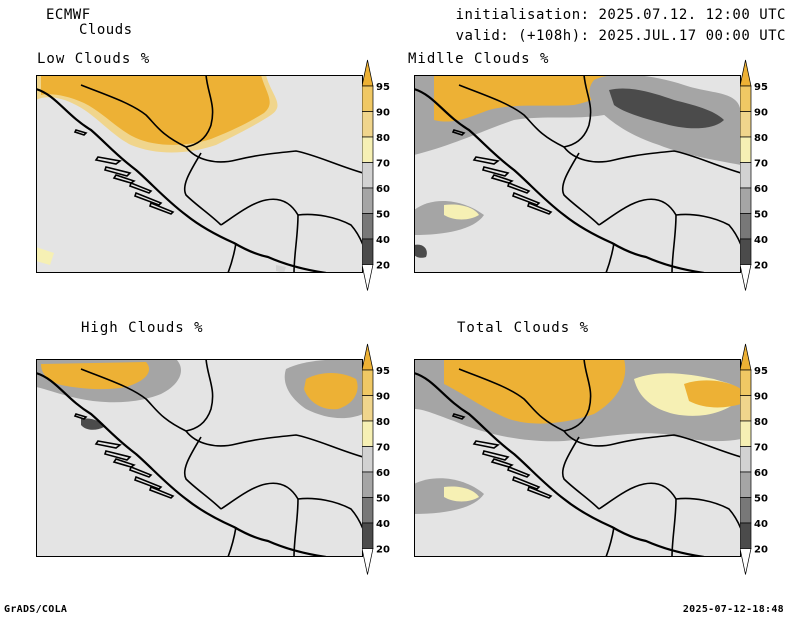  Describe the element at coordinates (36, 609) in the screenshot. I see `footer-software: GrADS/COLA` at that location.